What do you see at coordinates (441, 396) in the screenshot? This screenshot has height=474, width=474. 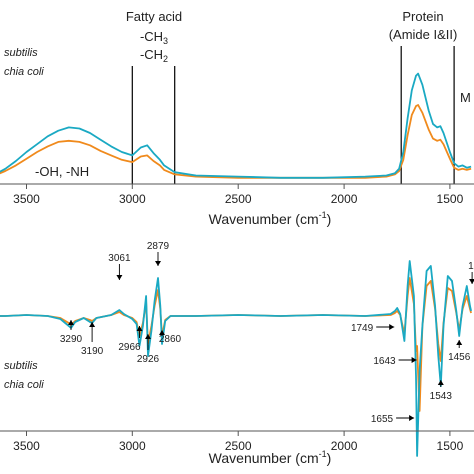 I see `peak-label-1543: 1543` at bounding box center [441, 396].